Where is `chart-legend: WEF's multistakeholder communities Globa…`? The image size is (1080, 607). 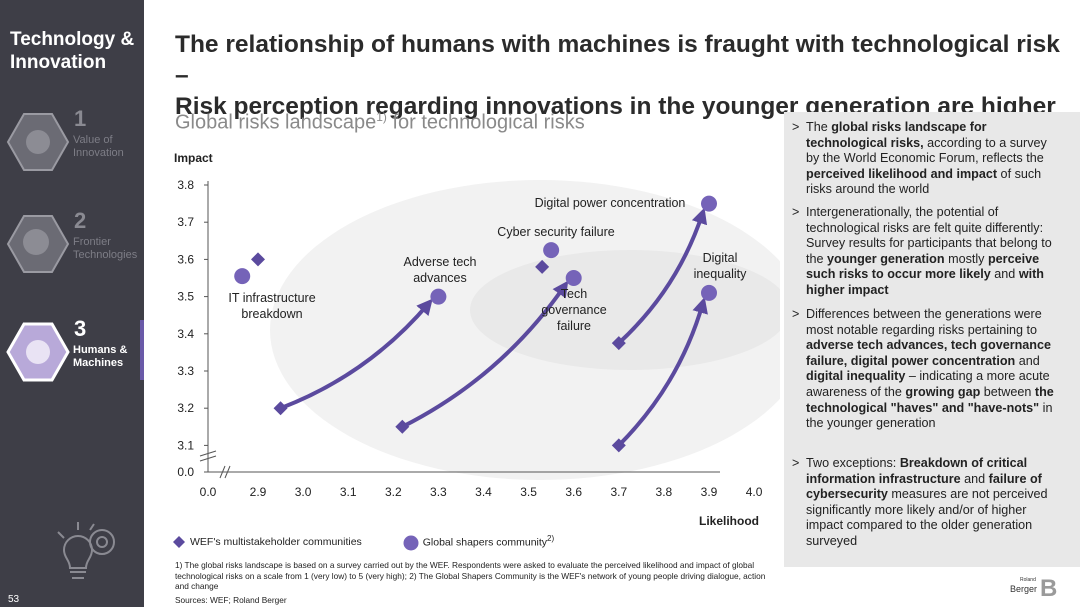
chart-legend: WEF's multistakeholder communities Globa… is located at coordinates (382, 542).